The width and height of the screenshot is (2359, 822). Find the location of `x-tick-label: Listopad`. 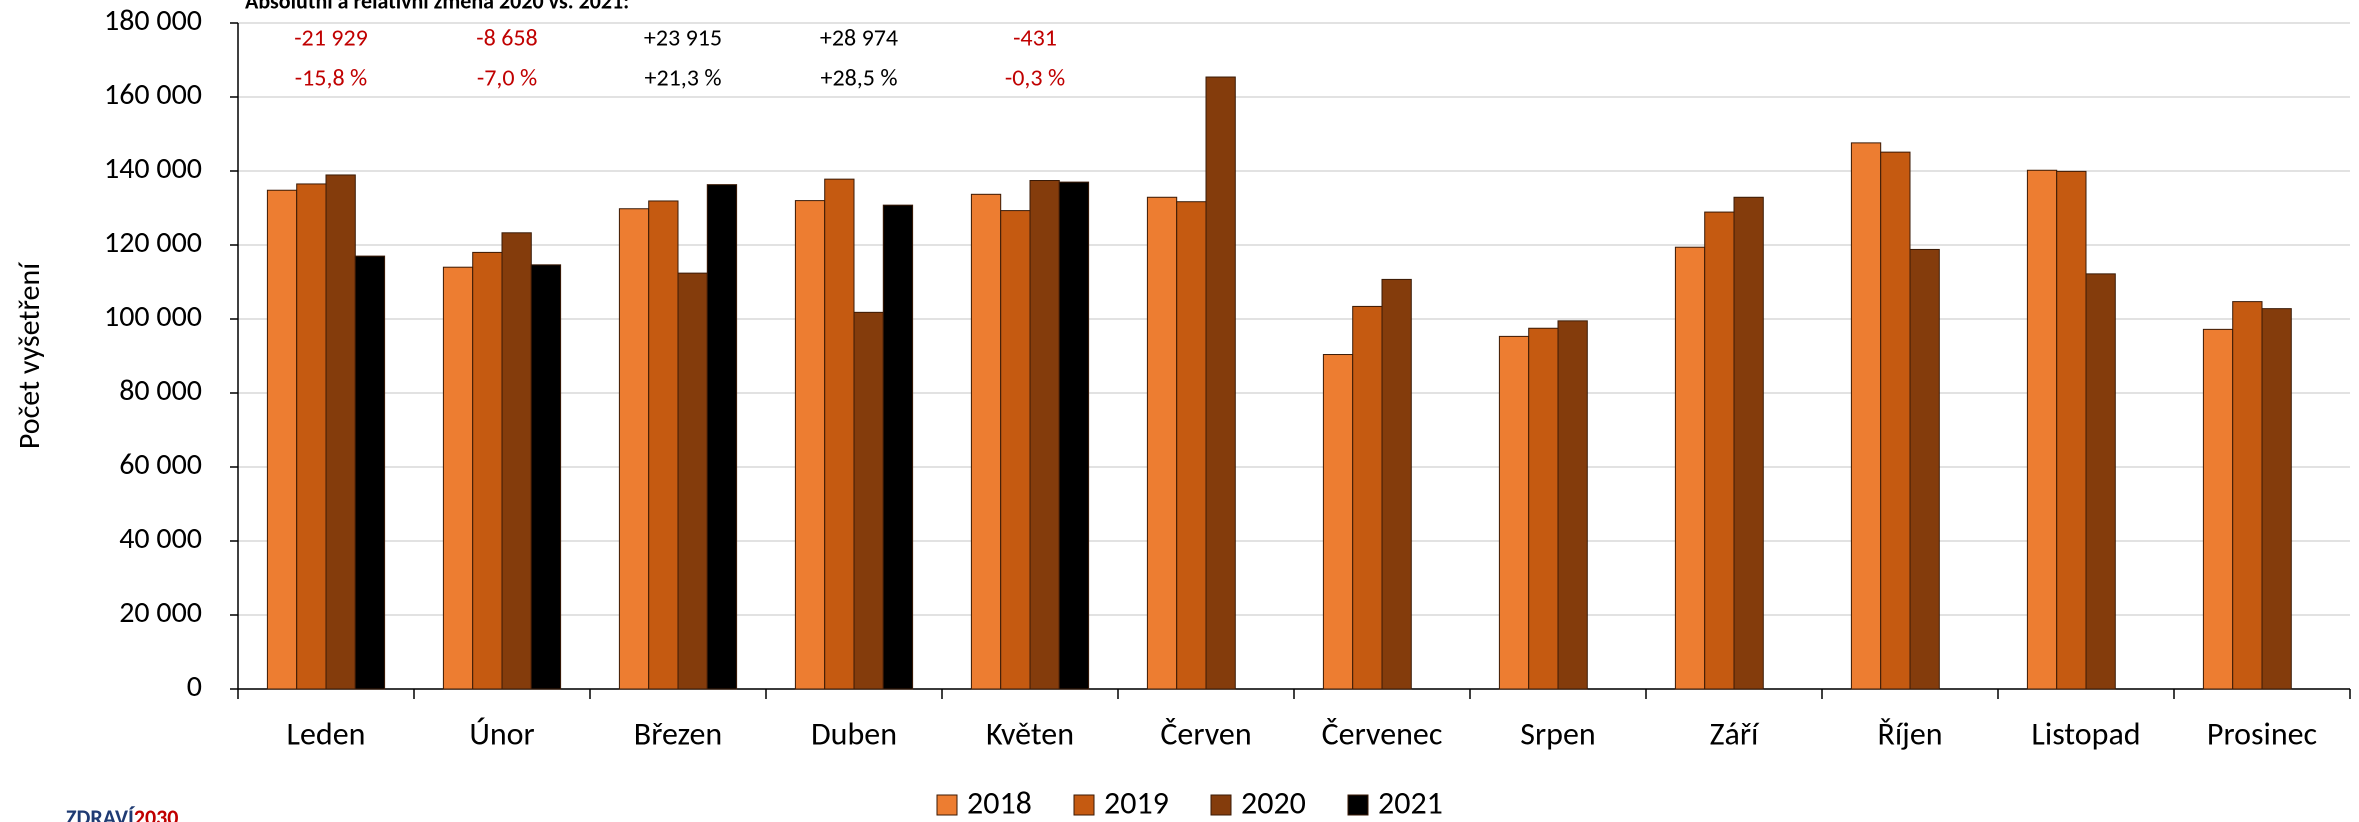

x-tick-label: Listopad is located at coordinates (2085, 734).